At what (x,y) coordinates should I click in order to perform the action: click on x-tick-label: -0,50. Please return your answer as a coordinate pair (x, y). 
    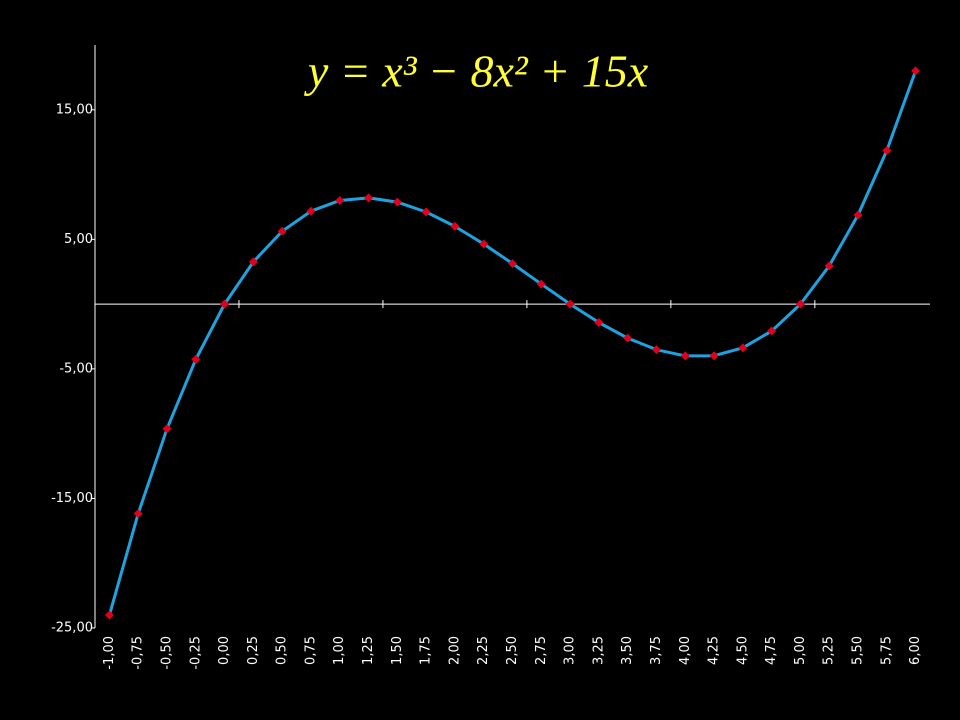
    Looking at the image, I should click on (166, 653).